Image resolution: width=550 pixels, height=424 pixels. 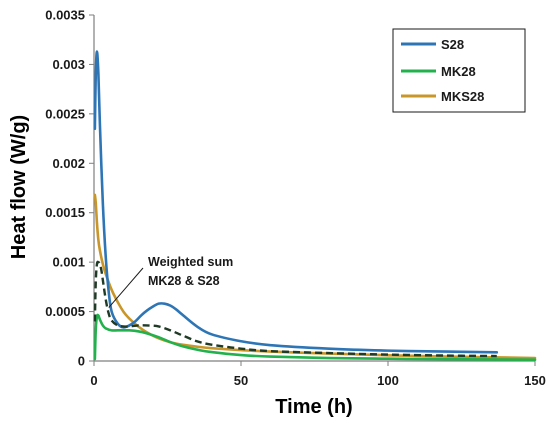 What do you see at coordinates (126, 287) in the screenshot?
I see `annotation-pointer` at bounding box center [126, 287].